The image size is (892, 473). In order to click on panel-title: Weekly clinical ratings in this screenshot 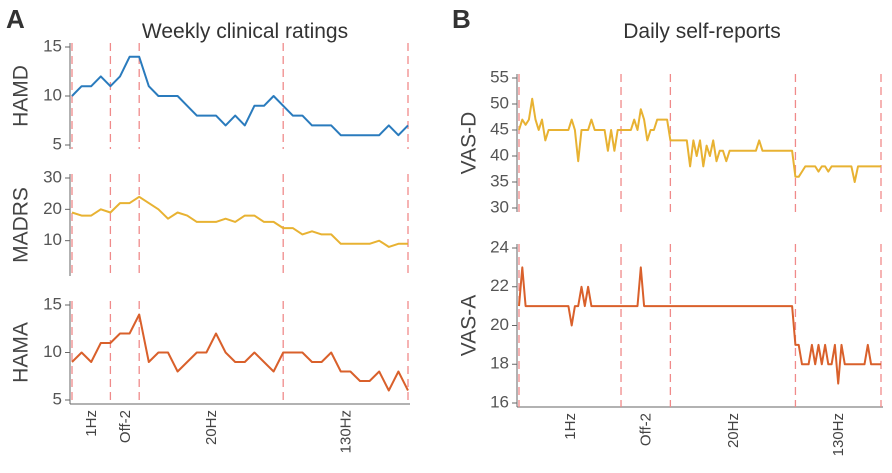, I will do `click(245, 31)`.